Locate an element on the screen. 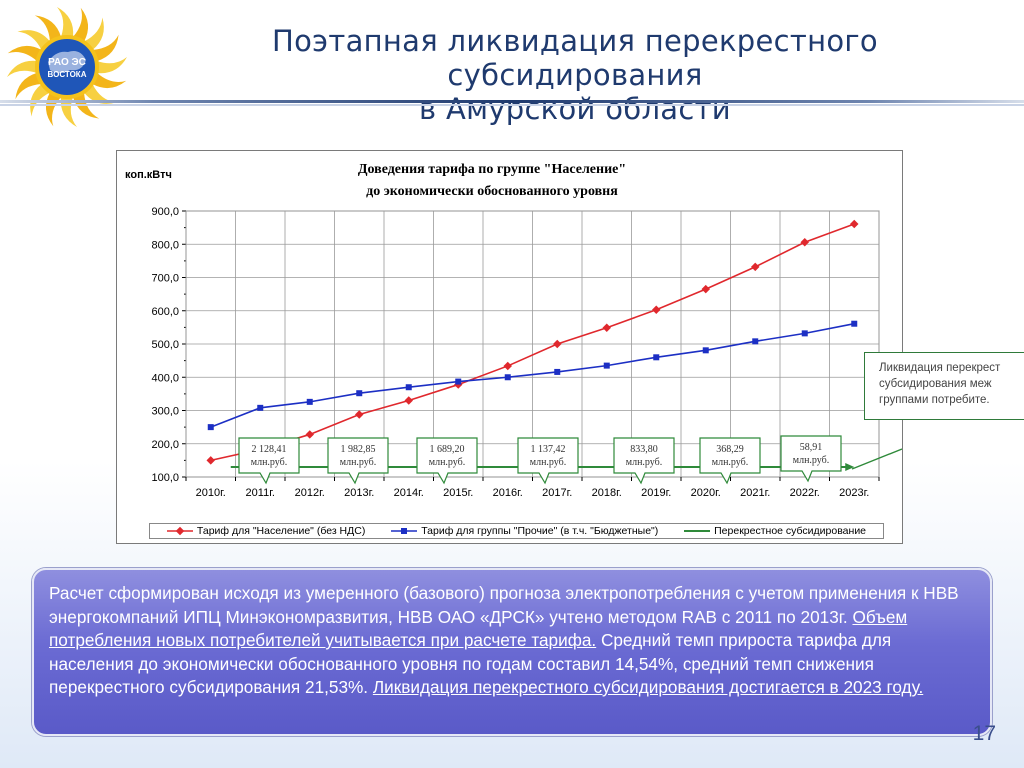 This screenshot has width=1024, height=768. company-logo: РАО ЭС ВОСТОКА is located at coordinates (67, 67).